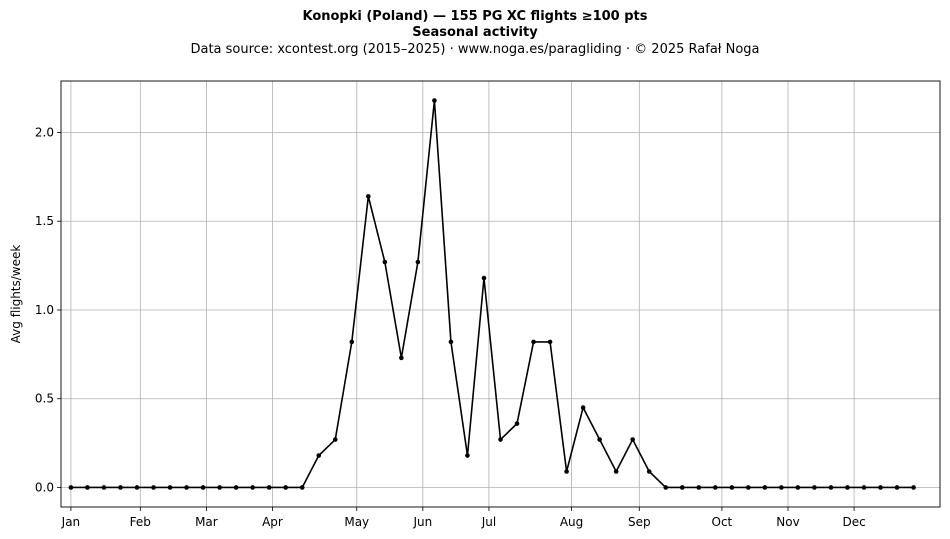 Image resolution: width=950 pixels, height=539 pixels. What do you see at coordinates (16, 294) in the screenshot?
I see `y-axis-label: Avg flights/week` at bounding box center [16, 294].